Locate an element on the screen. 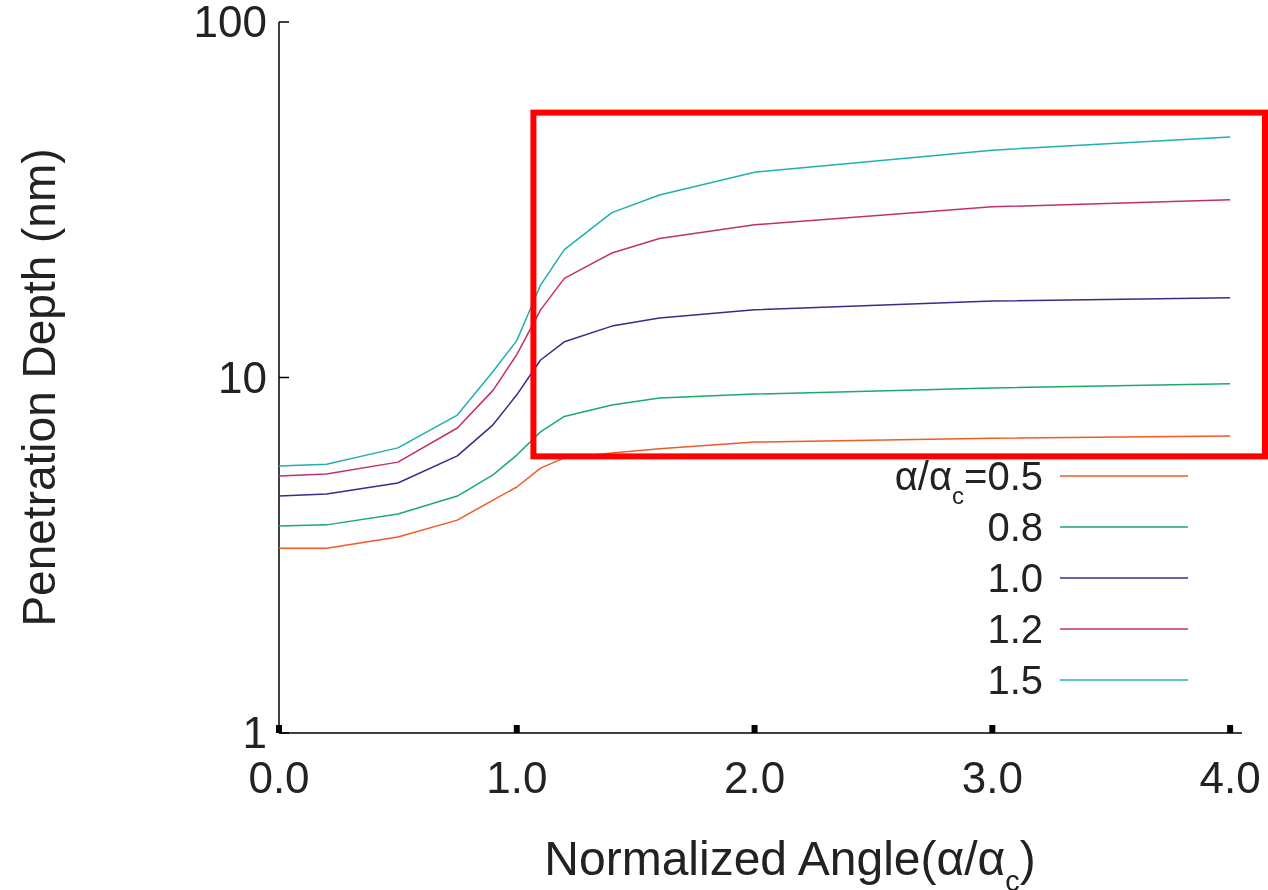  y-tick-label: 100 is located at coordinates (230, 23).